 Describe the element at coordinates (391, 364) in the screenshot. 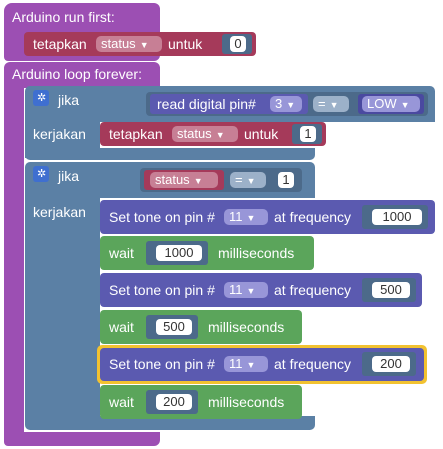

I see `frequency-field: 200` at that location.